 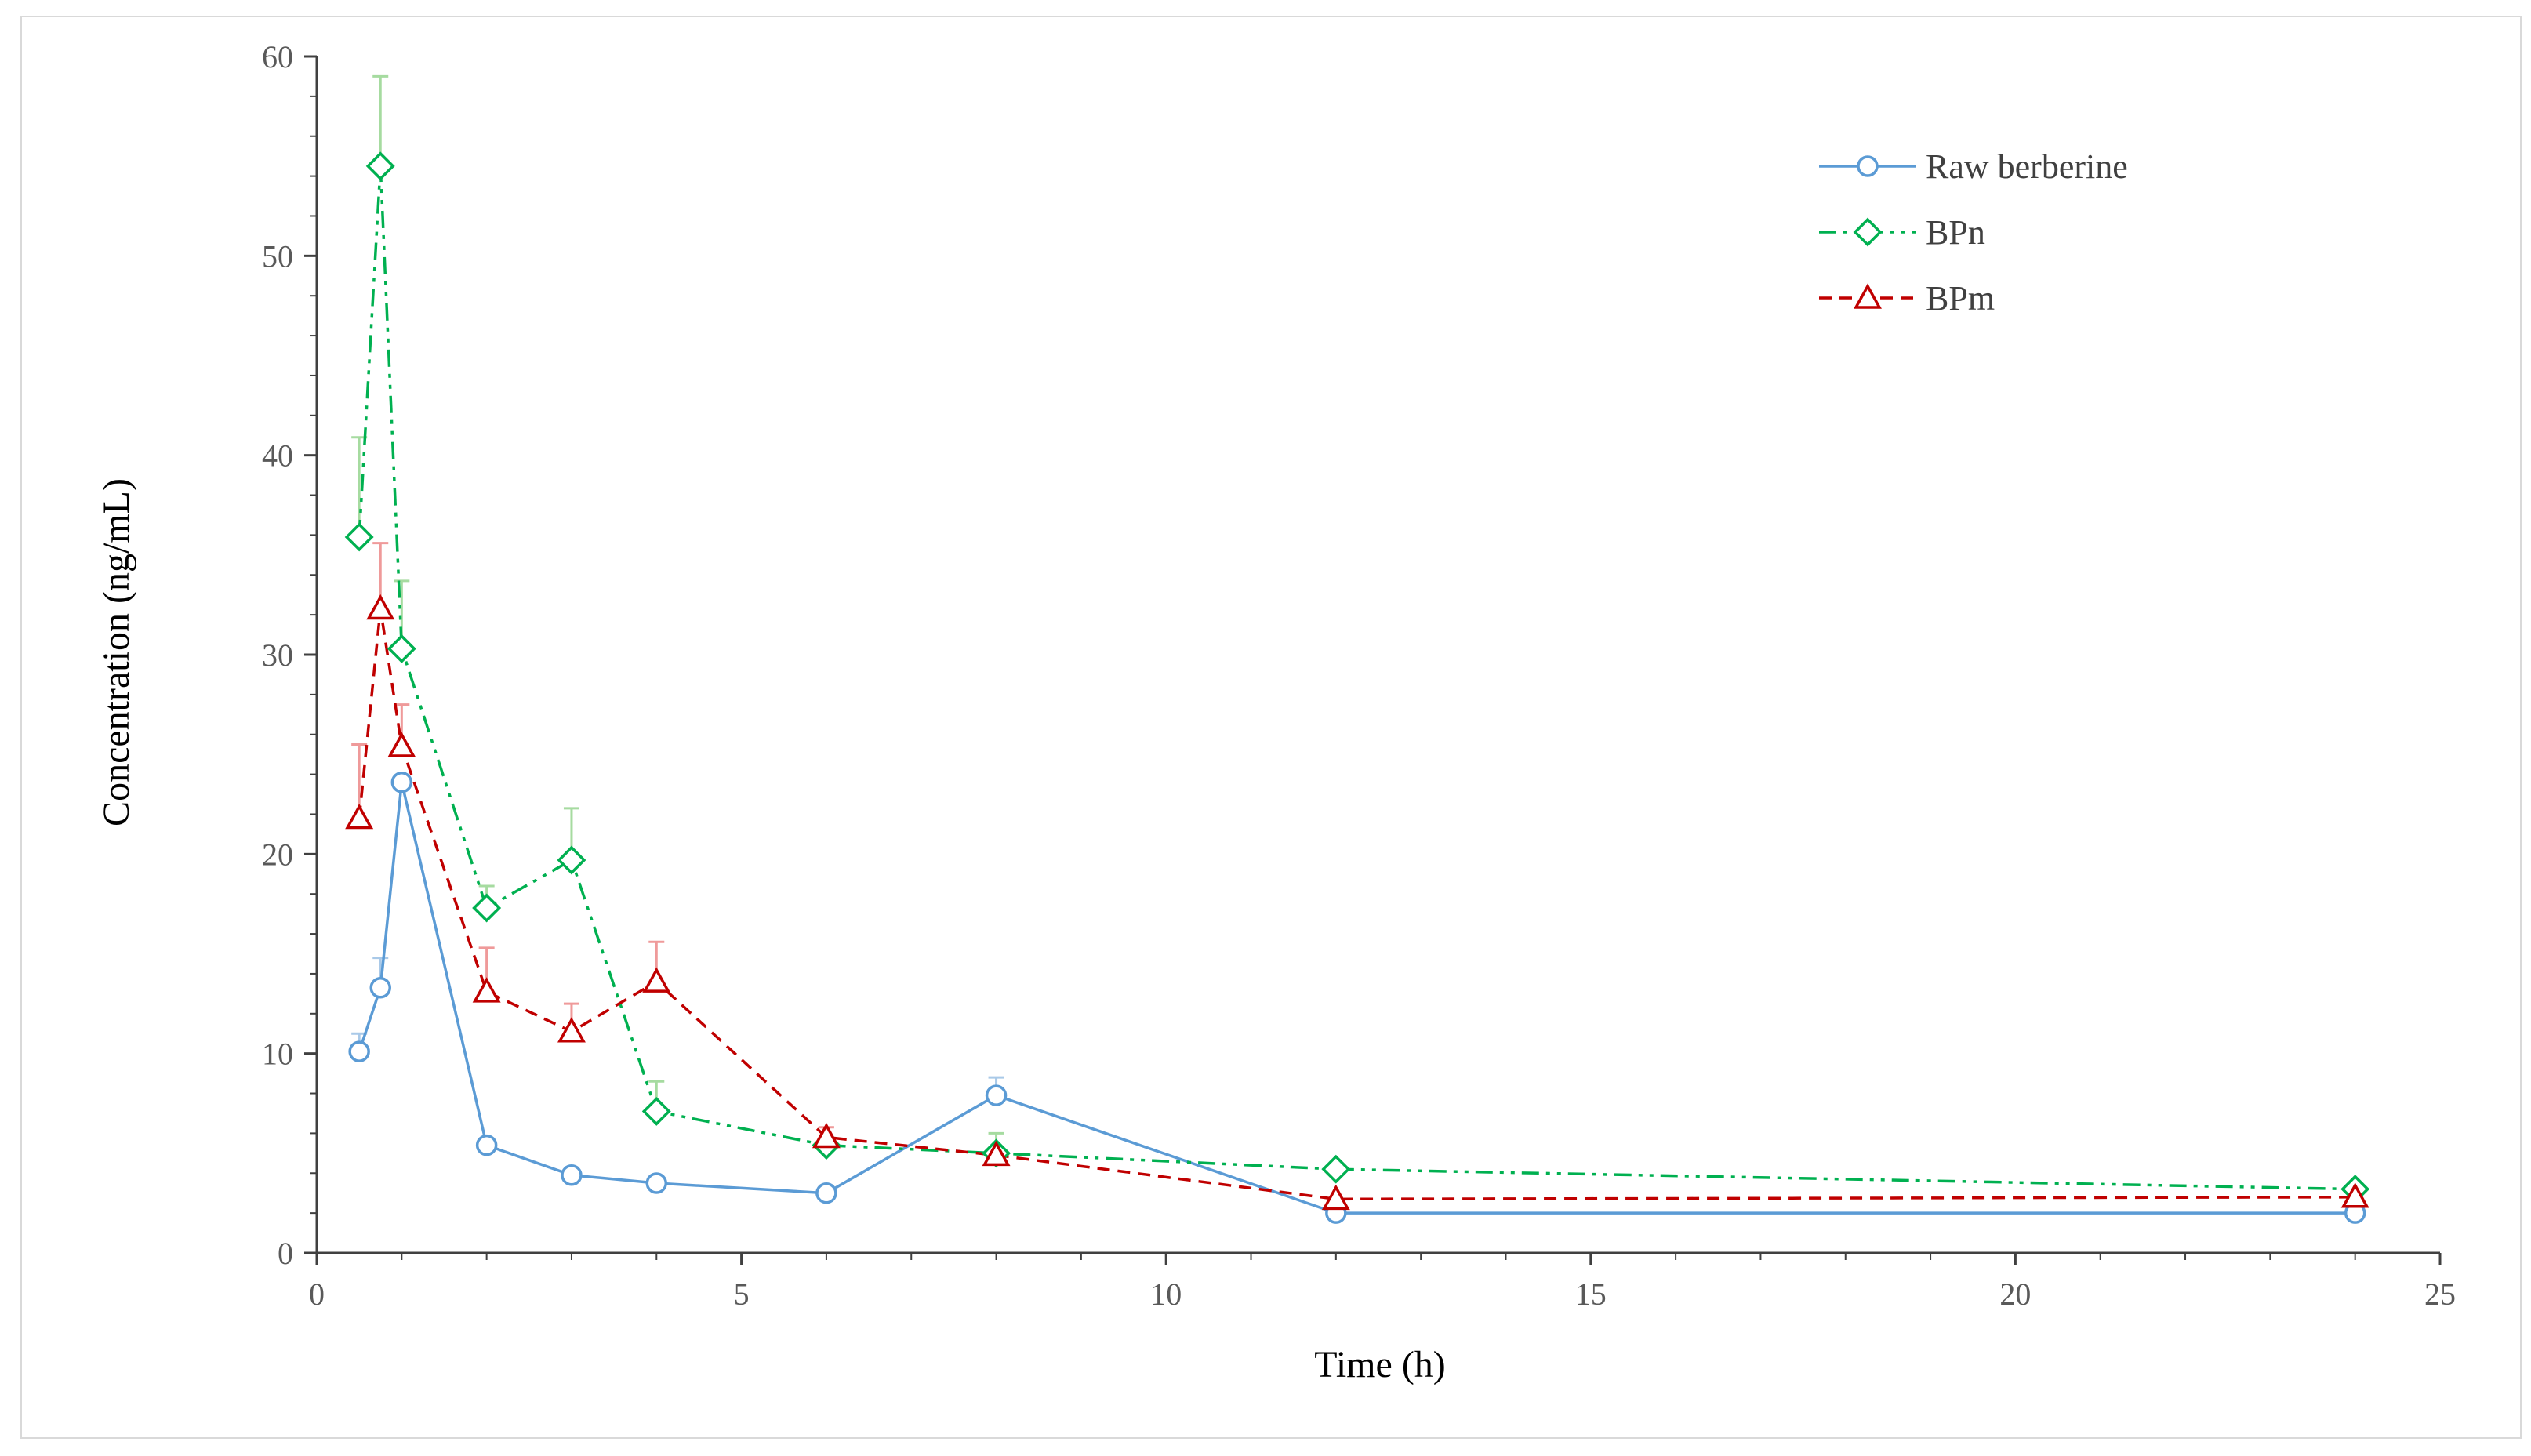 What do you see at coordinates (277, 1054) in the screenshot?
I see `y-tick-label: 10` at bounding box center [277, 1054].